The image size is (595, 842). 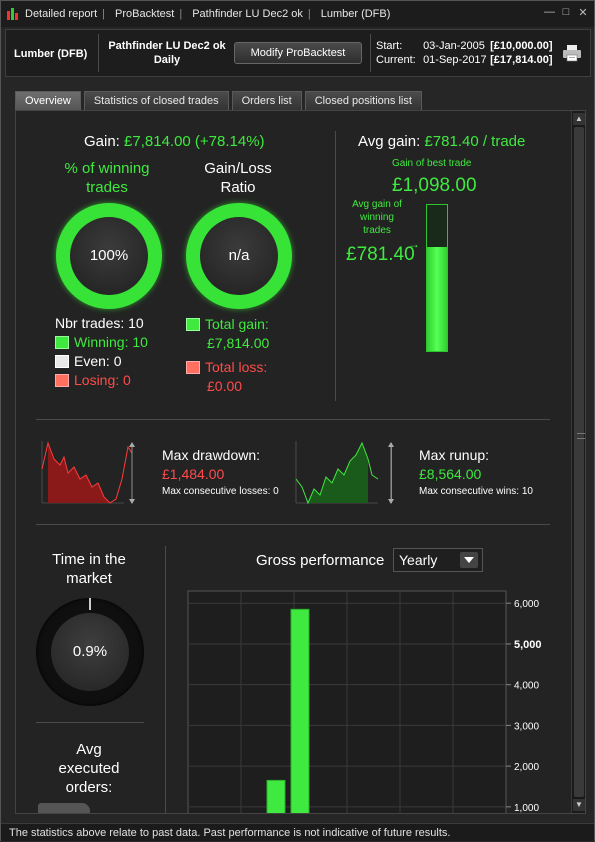 I want to click on y-tick-label: 4,000, so click(x=526, y=686).